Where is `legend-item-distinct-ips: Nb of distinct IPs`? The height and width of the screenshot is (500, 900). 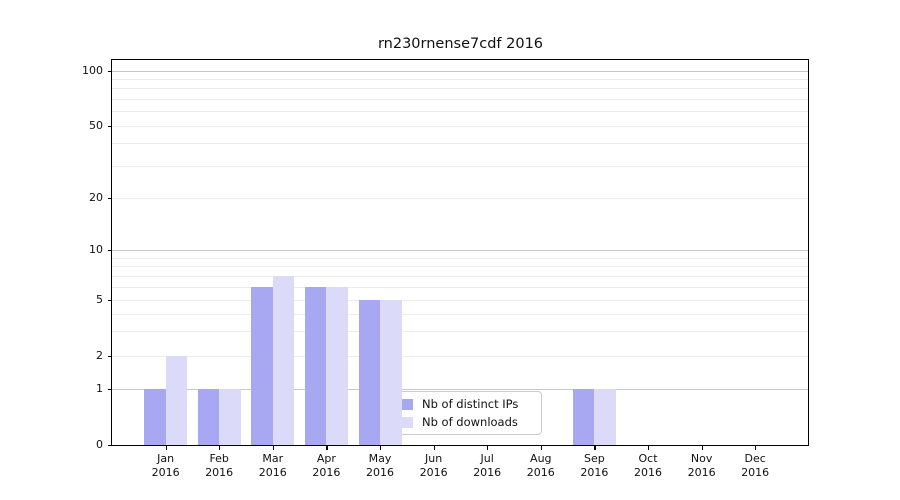 legend-item-distinct-ips: Nb of distinct IPs is located at coordinates (460, 404).